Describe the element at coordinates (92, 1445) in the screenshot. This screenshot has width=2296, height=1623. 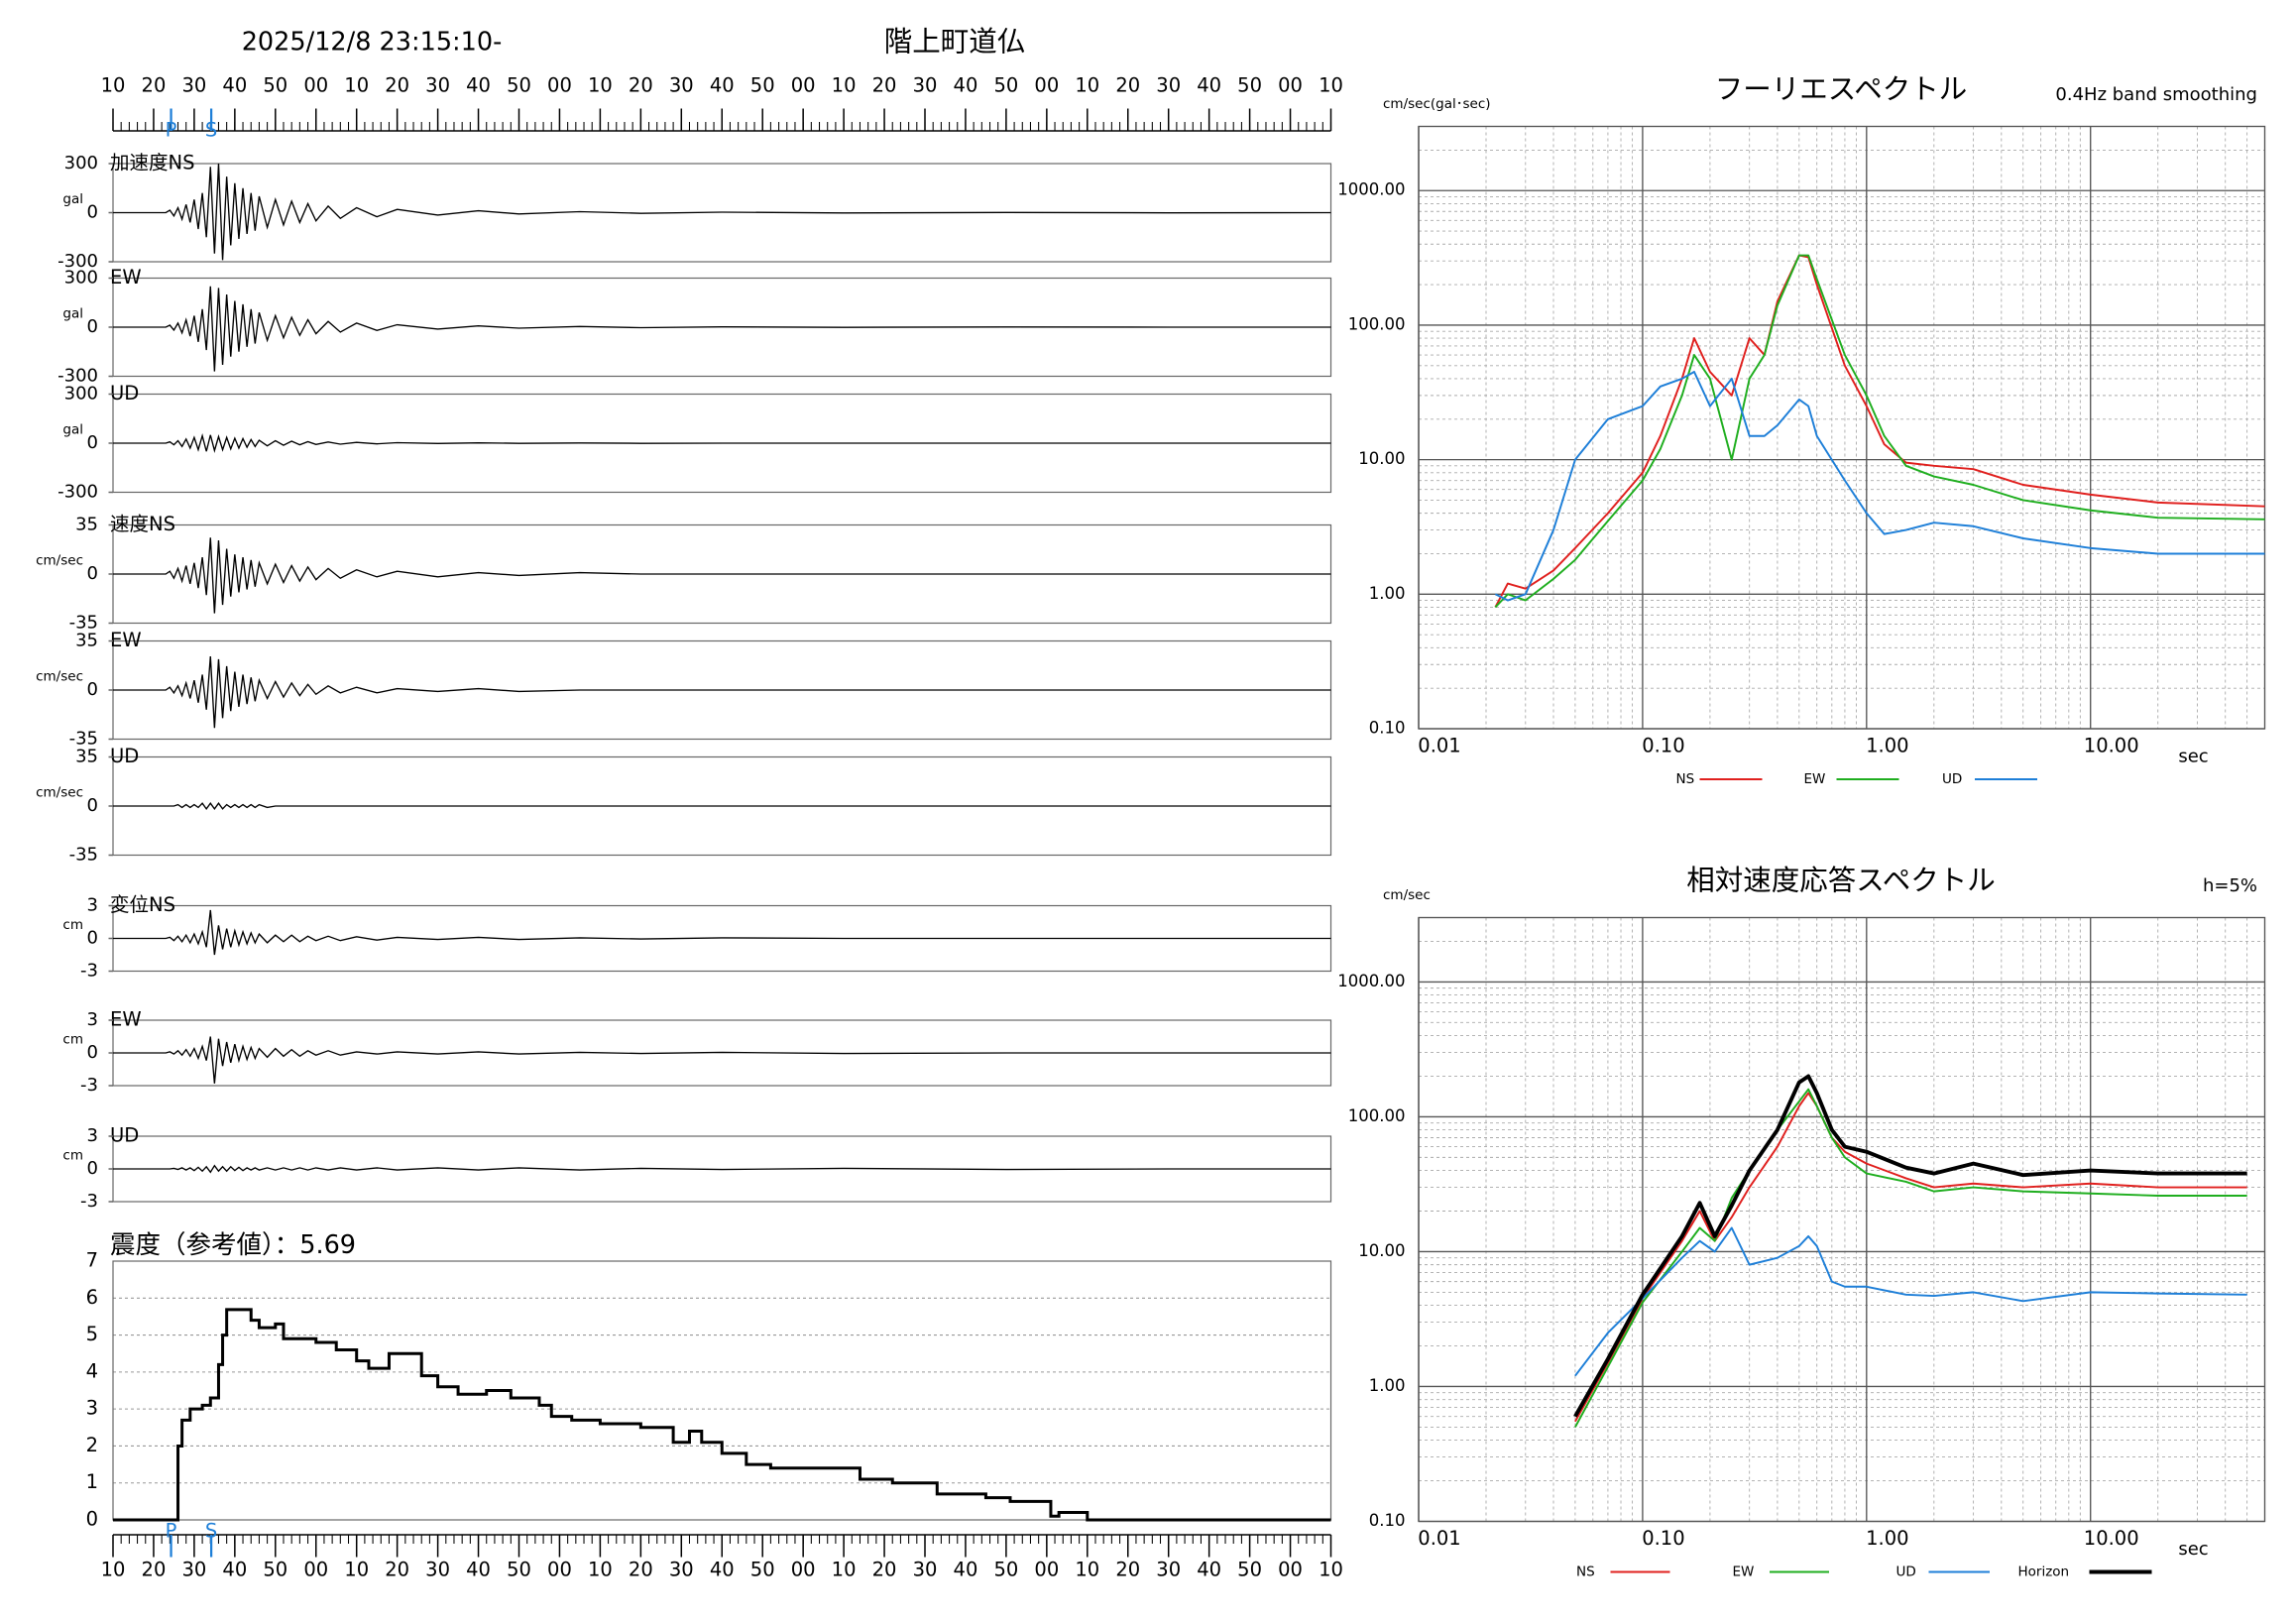
I see `y-tick-label: 2` at that location.